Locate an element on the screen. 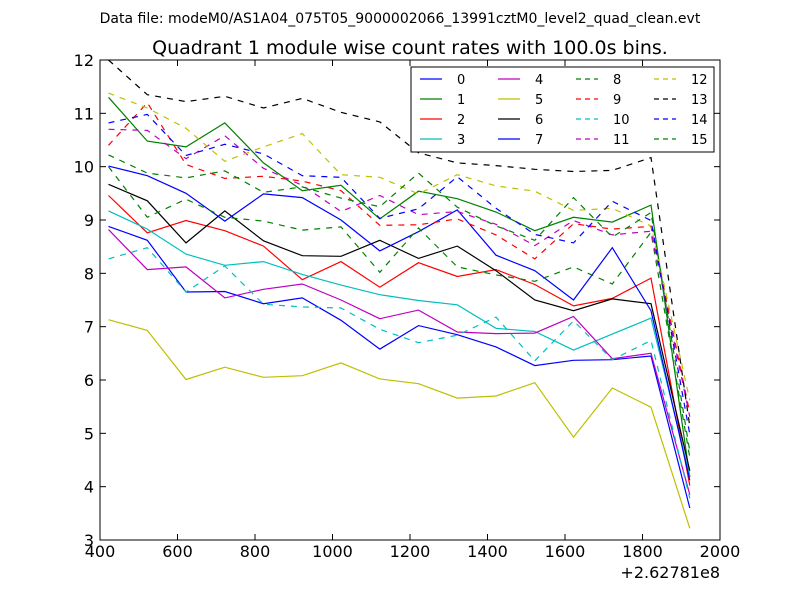 Image resolution: width=800 pixels, height=600 pixels. y-tick-label: 7 is located at coordinates (89, 327).